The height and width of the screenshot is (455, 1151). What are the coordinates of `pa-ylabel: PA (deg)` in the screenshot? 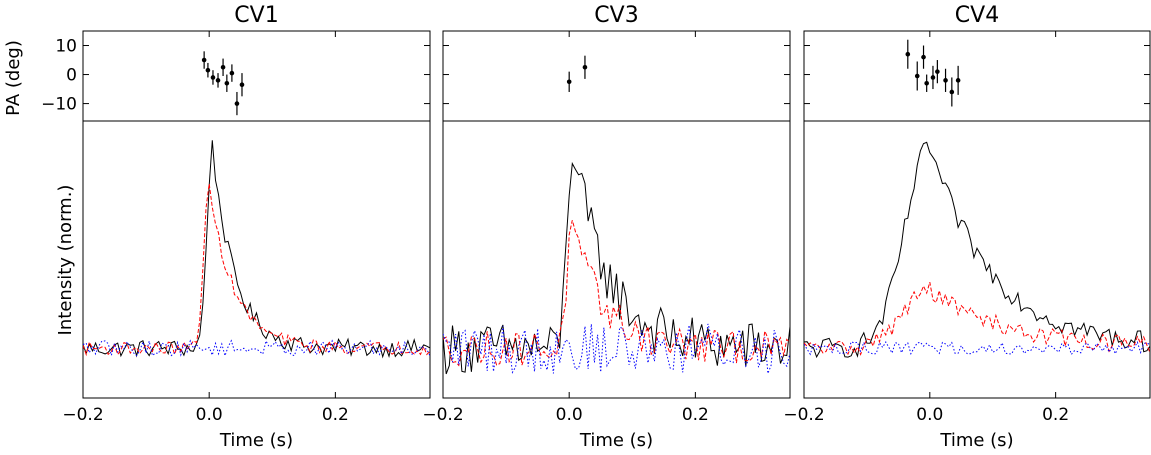 It's located at (13, 78).